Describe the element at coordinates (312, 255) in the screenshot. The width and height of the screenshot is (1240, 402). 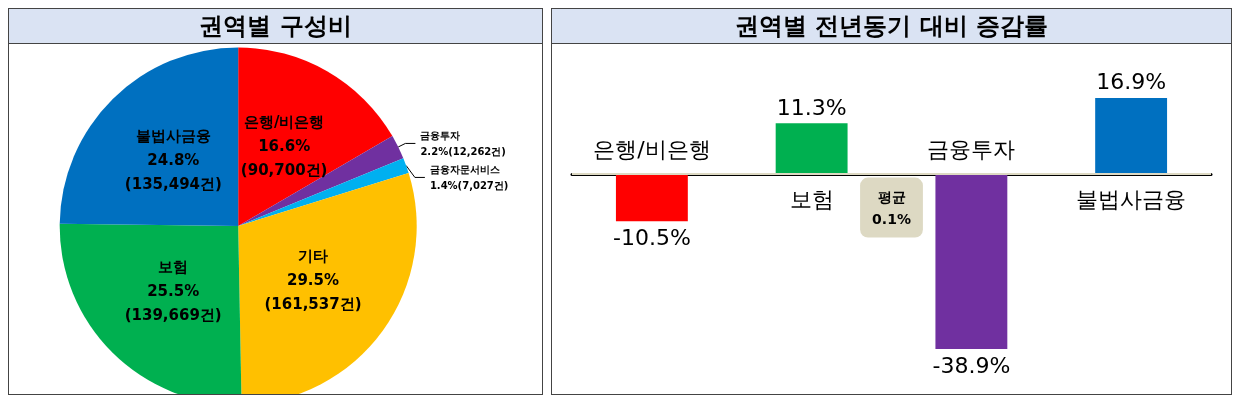
I see `slice-label: 기타` at that location.